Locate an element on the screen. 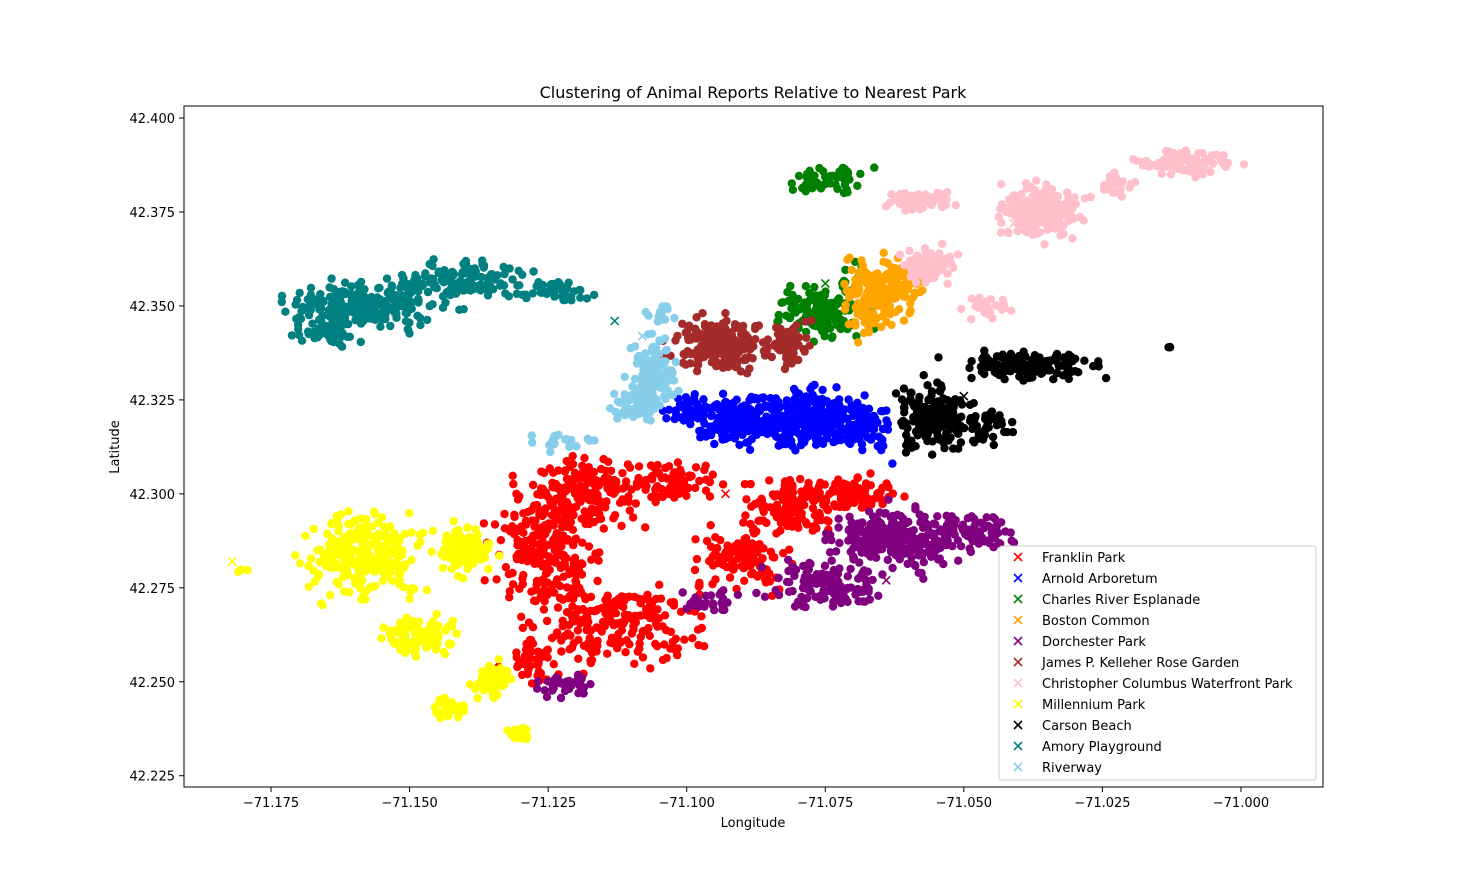 Image resolution: width=1470 pixels, height=884 pixels. x-tick-label: −71.175 is located at coordinates (271, 803).